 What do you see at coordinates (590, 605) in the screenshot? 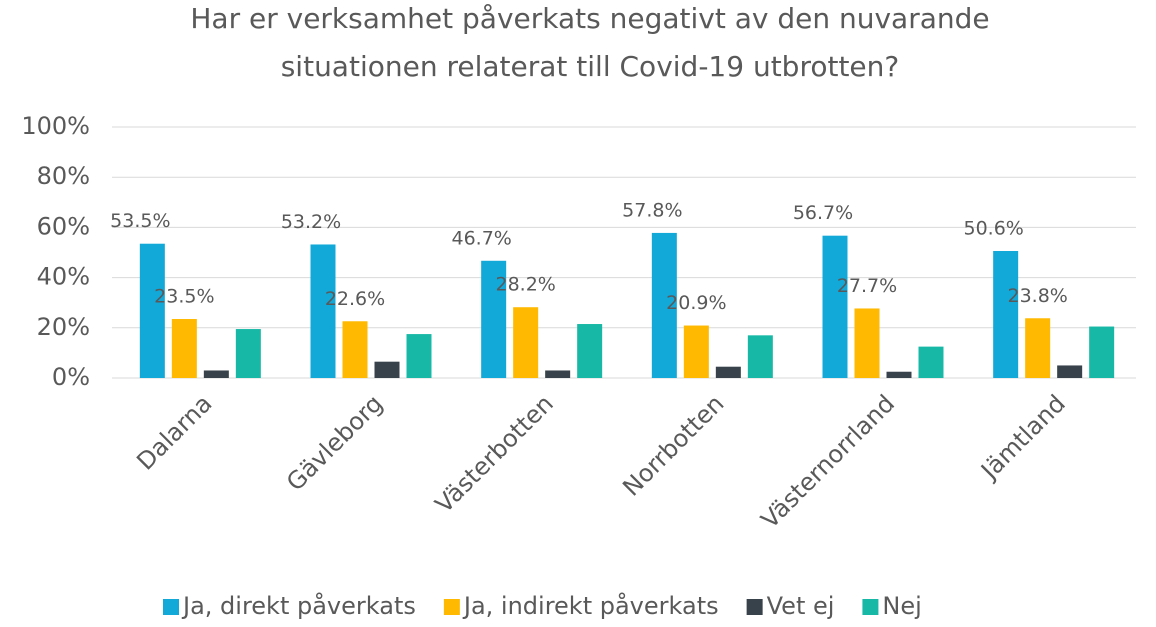
I see `legend-label: Ja, indirekt påverkats` at bounding box center [590, 605].